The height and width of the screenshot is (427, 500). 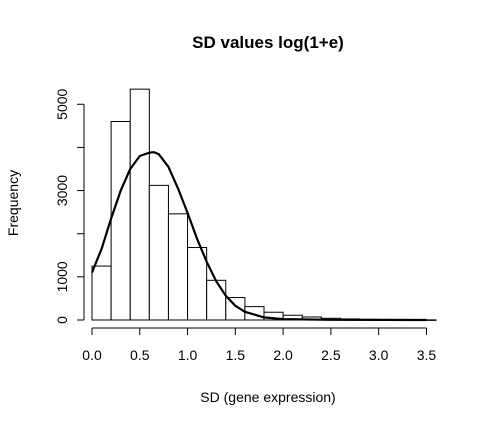 I want to click on x-tick-label: 0.0, so click(x=92, y=355).